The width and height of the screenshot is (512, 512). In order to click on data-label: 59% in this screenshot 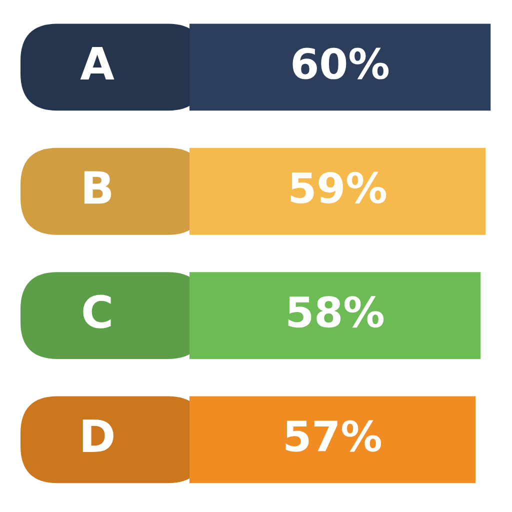, I will do `click(338, 188)`.